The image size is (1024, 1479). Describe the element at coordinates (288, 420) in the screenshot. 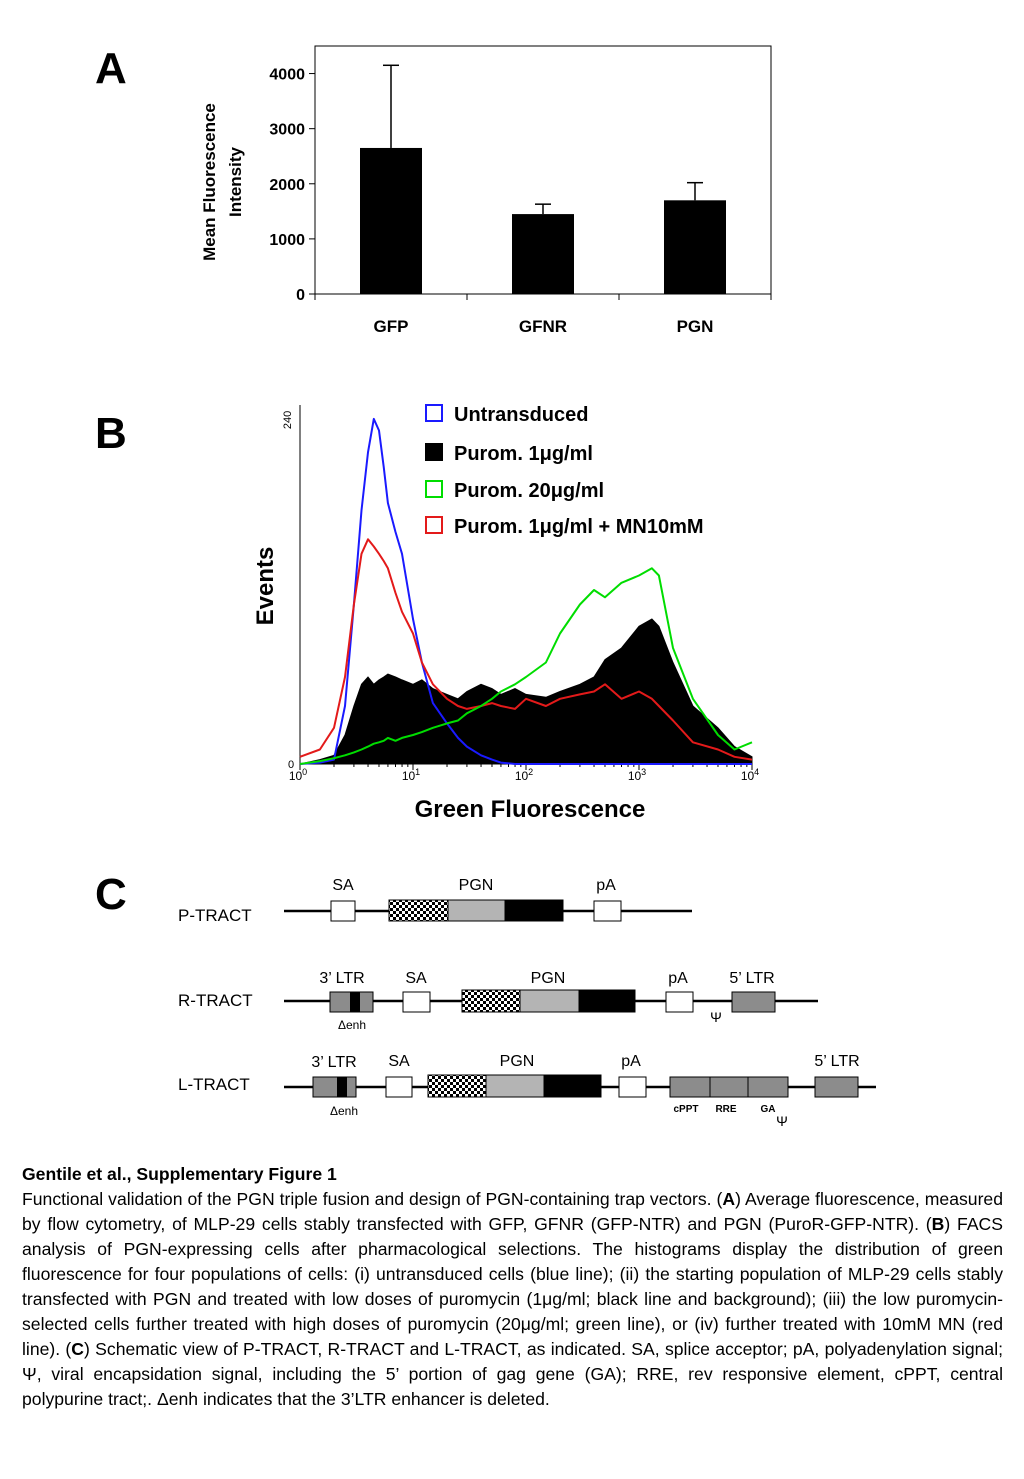

I see `y-tick-label-240: 240` at that location.